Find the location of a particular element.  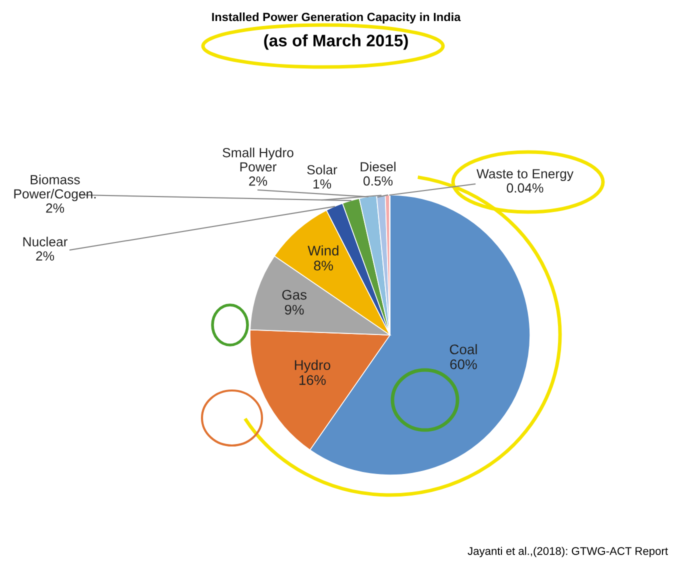

data-label: 8% is located at coordinates (323, 265).